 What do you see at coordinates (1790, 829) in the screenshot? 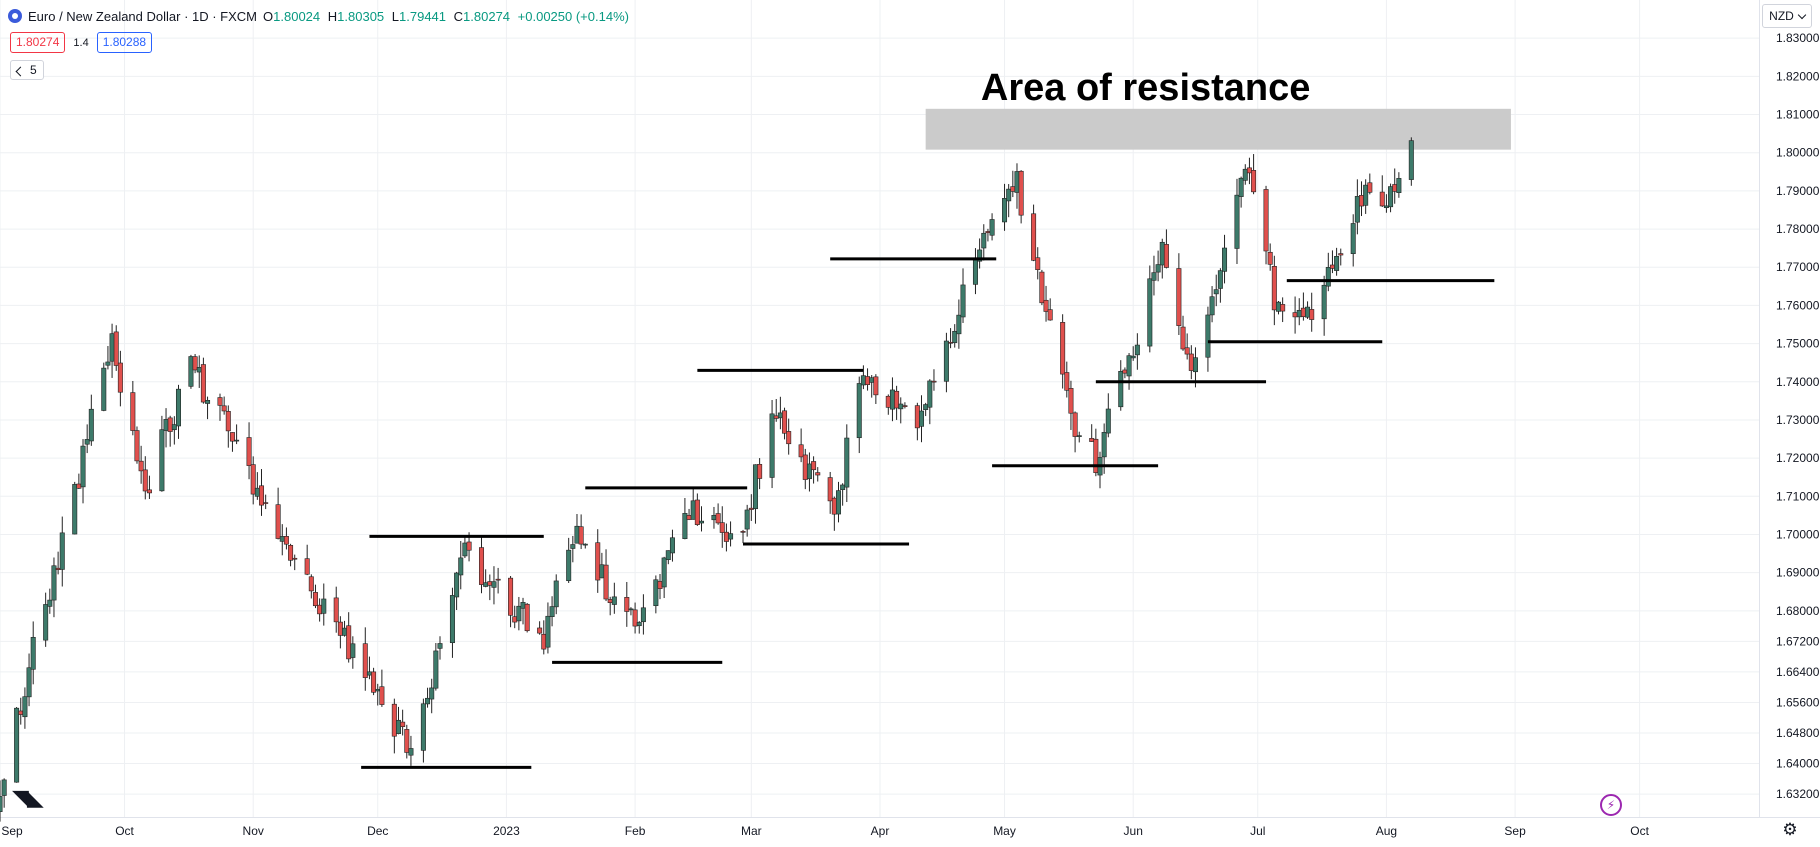
I see `gear-icon: ⚙` at bounding box center [1790, 829].